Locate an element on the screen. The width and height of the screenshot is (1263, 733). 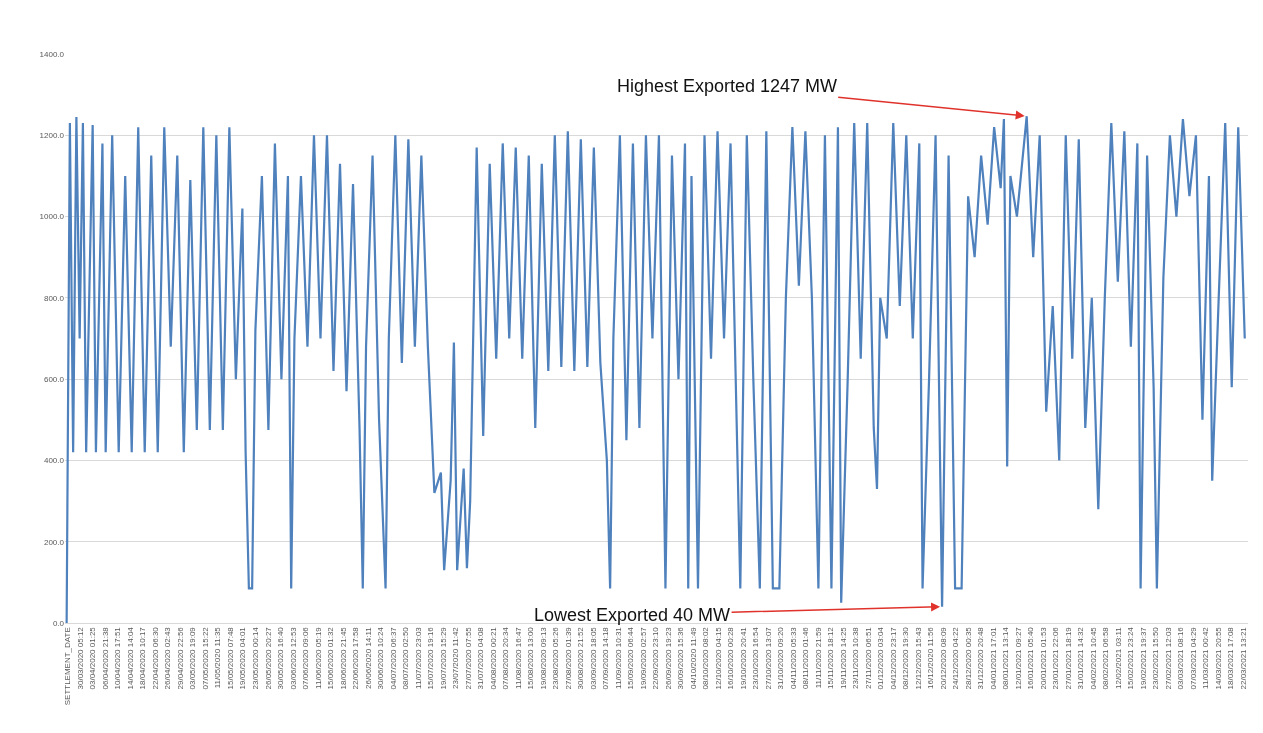
annotation: Lowest Exported 40 MW is located at coordinates (632, 615).